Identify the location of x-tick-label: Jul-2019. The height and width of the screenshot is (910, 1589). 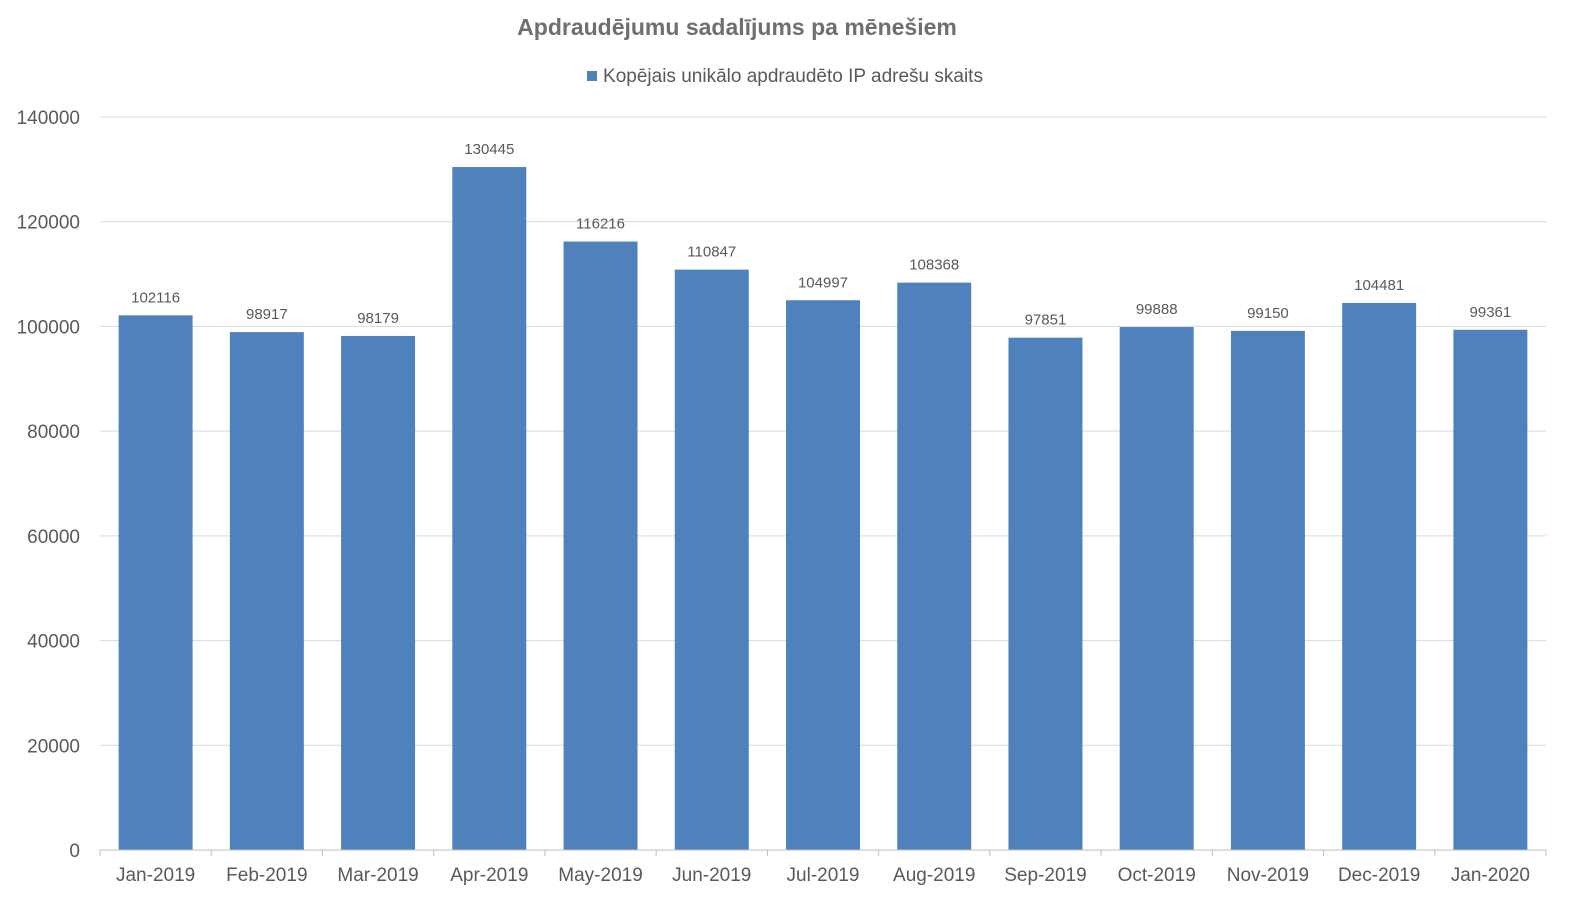
(823, 875).